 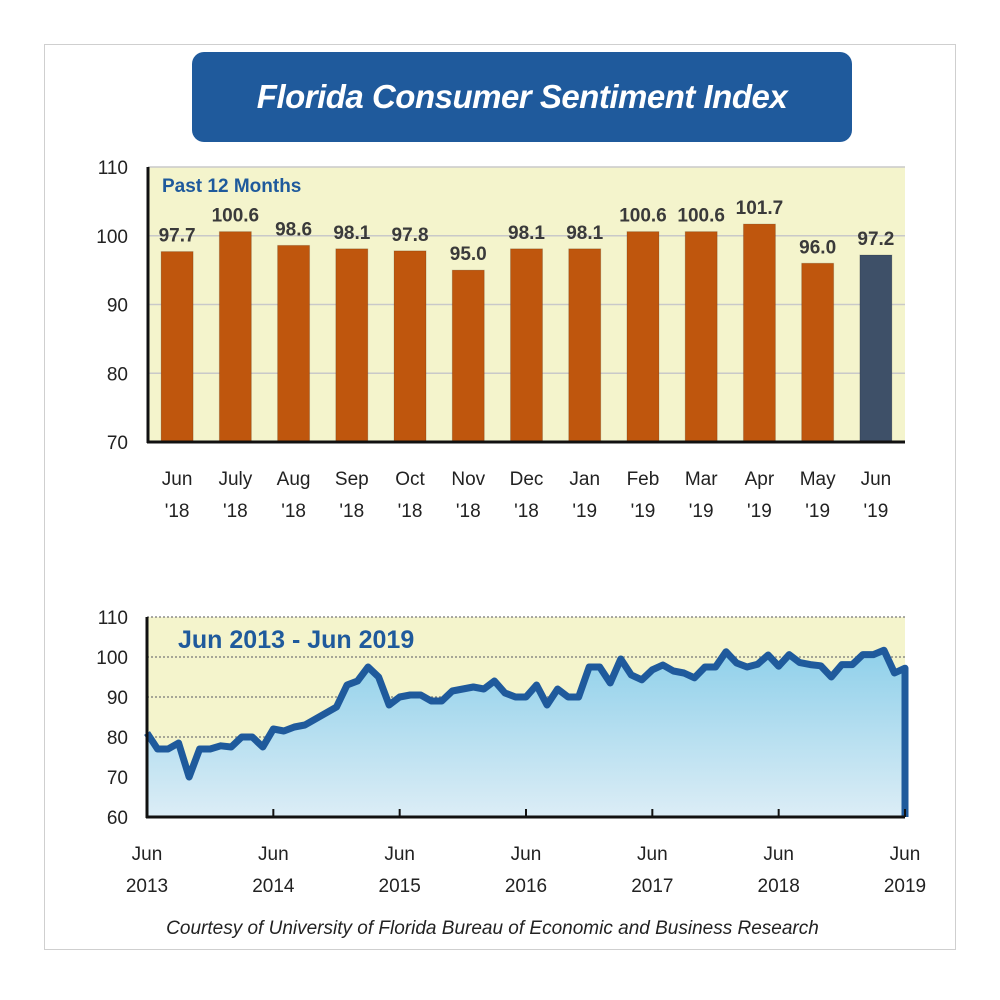 What do you see at coordinates (410, 235) in the screenshot?
I see `data-label: 97.8` at bounding box center [410, 235].